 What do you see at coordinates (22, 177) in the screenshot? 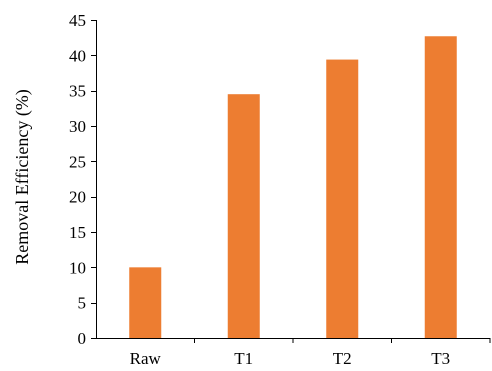
I see `y-axis-title: Removal Efficiency (%)` at bounding box center [22, 177].